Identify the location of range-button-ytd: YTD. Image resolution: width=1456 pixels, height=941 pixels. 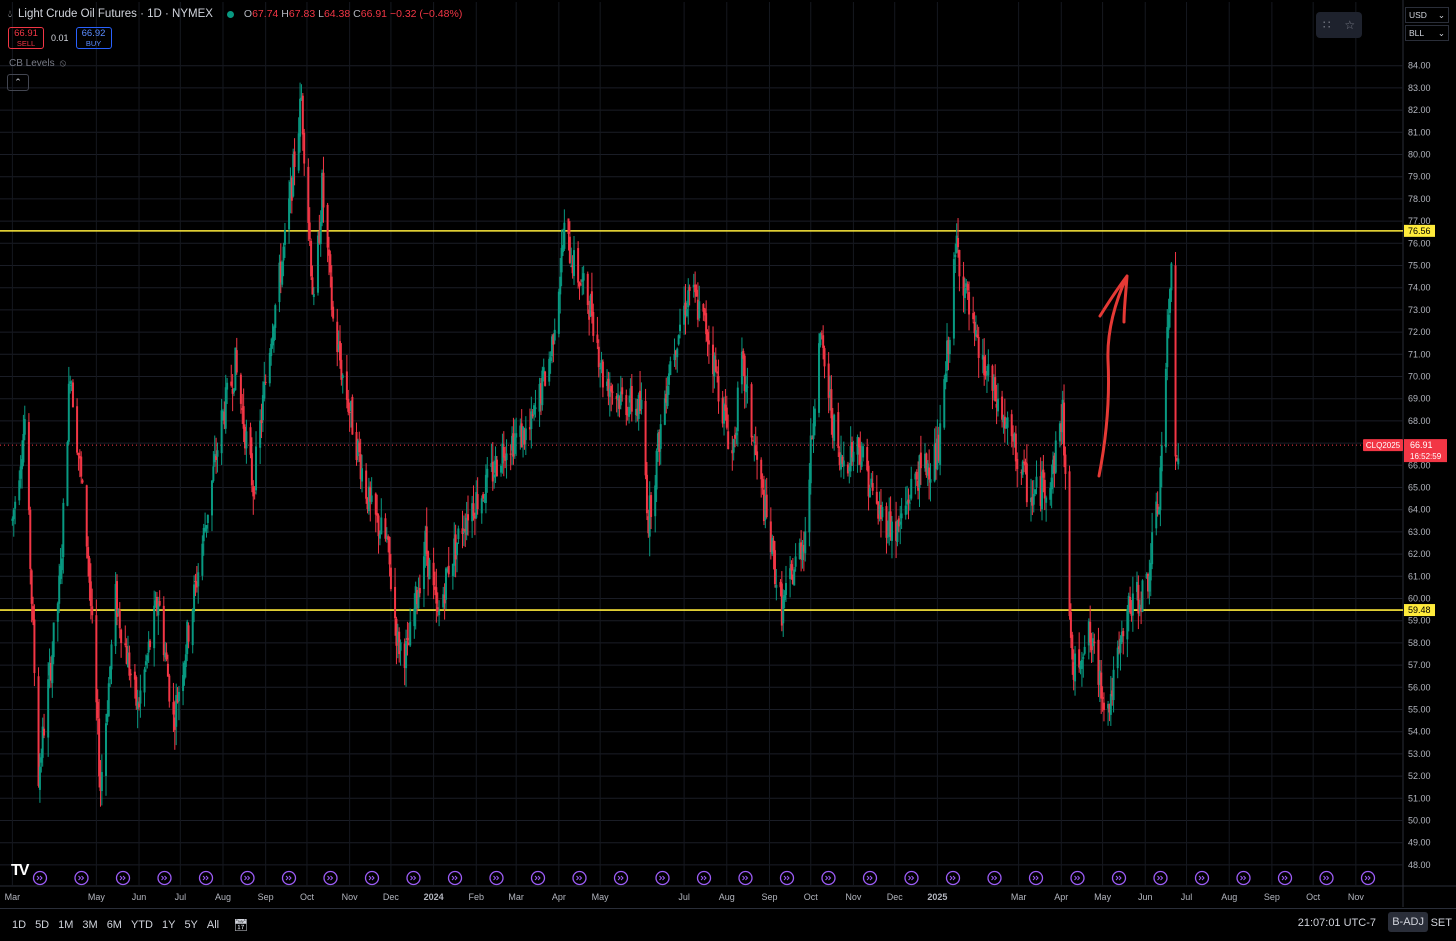
(141, 924).